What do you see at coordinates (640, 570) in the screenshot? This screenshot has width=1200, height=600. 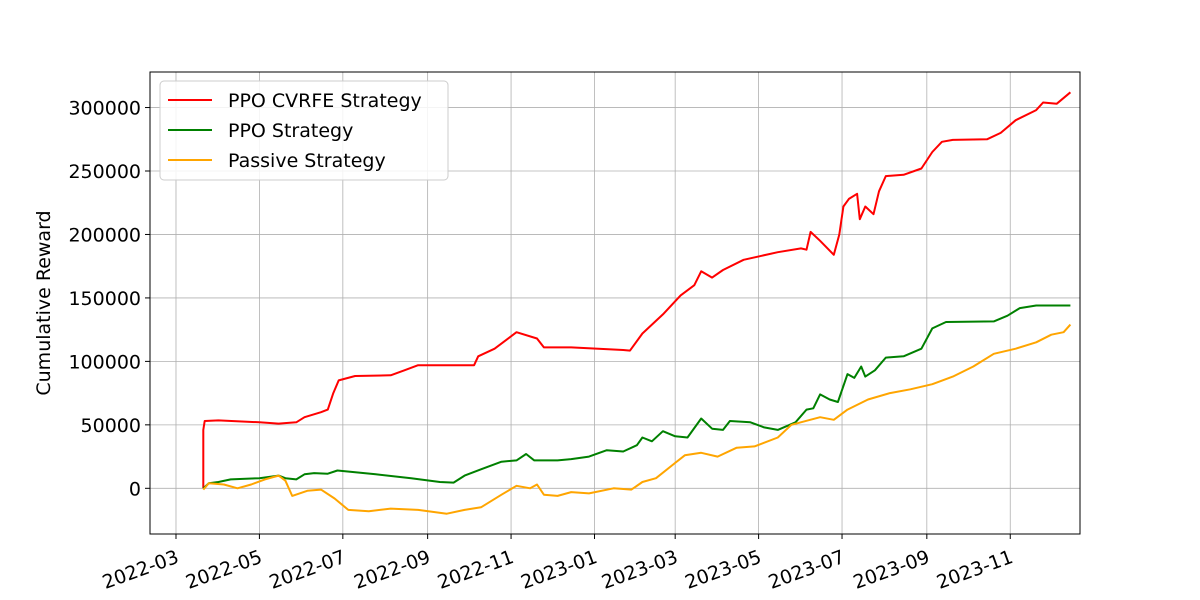 I see `x-tick-label: 2023-03` at bounding box center [640, 570].